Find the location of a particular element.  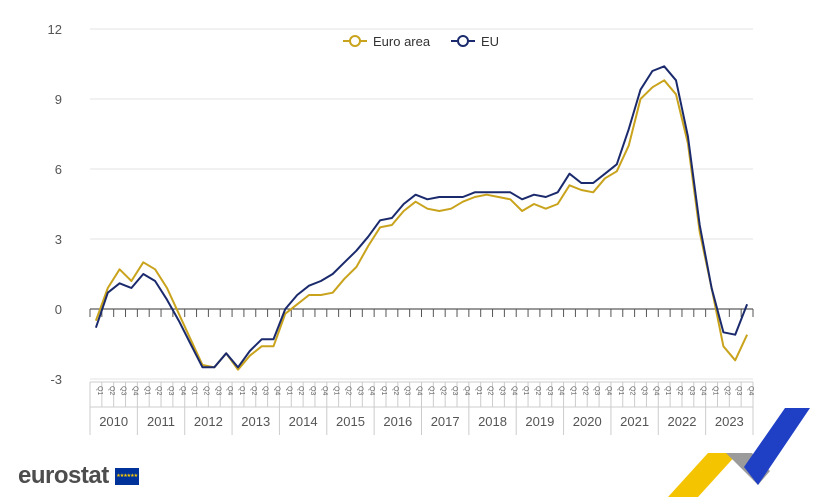

y-tick-label: -3 is located at coordinates (56, 379).